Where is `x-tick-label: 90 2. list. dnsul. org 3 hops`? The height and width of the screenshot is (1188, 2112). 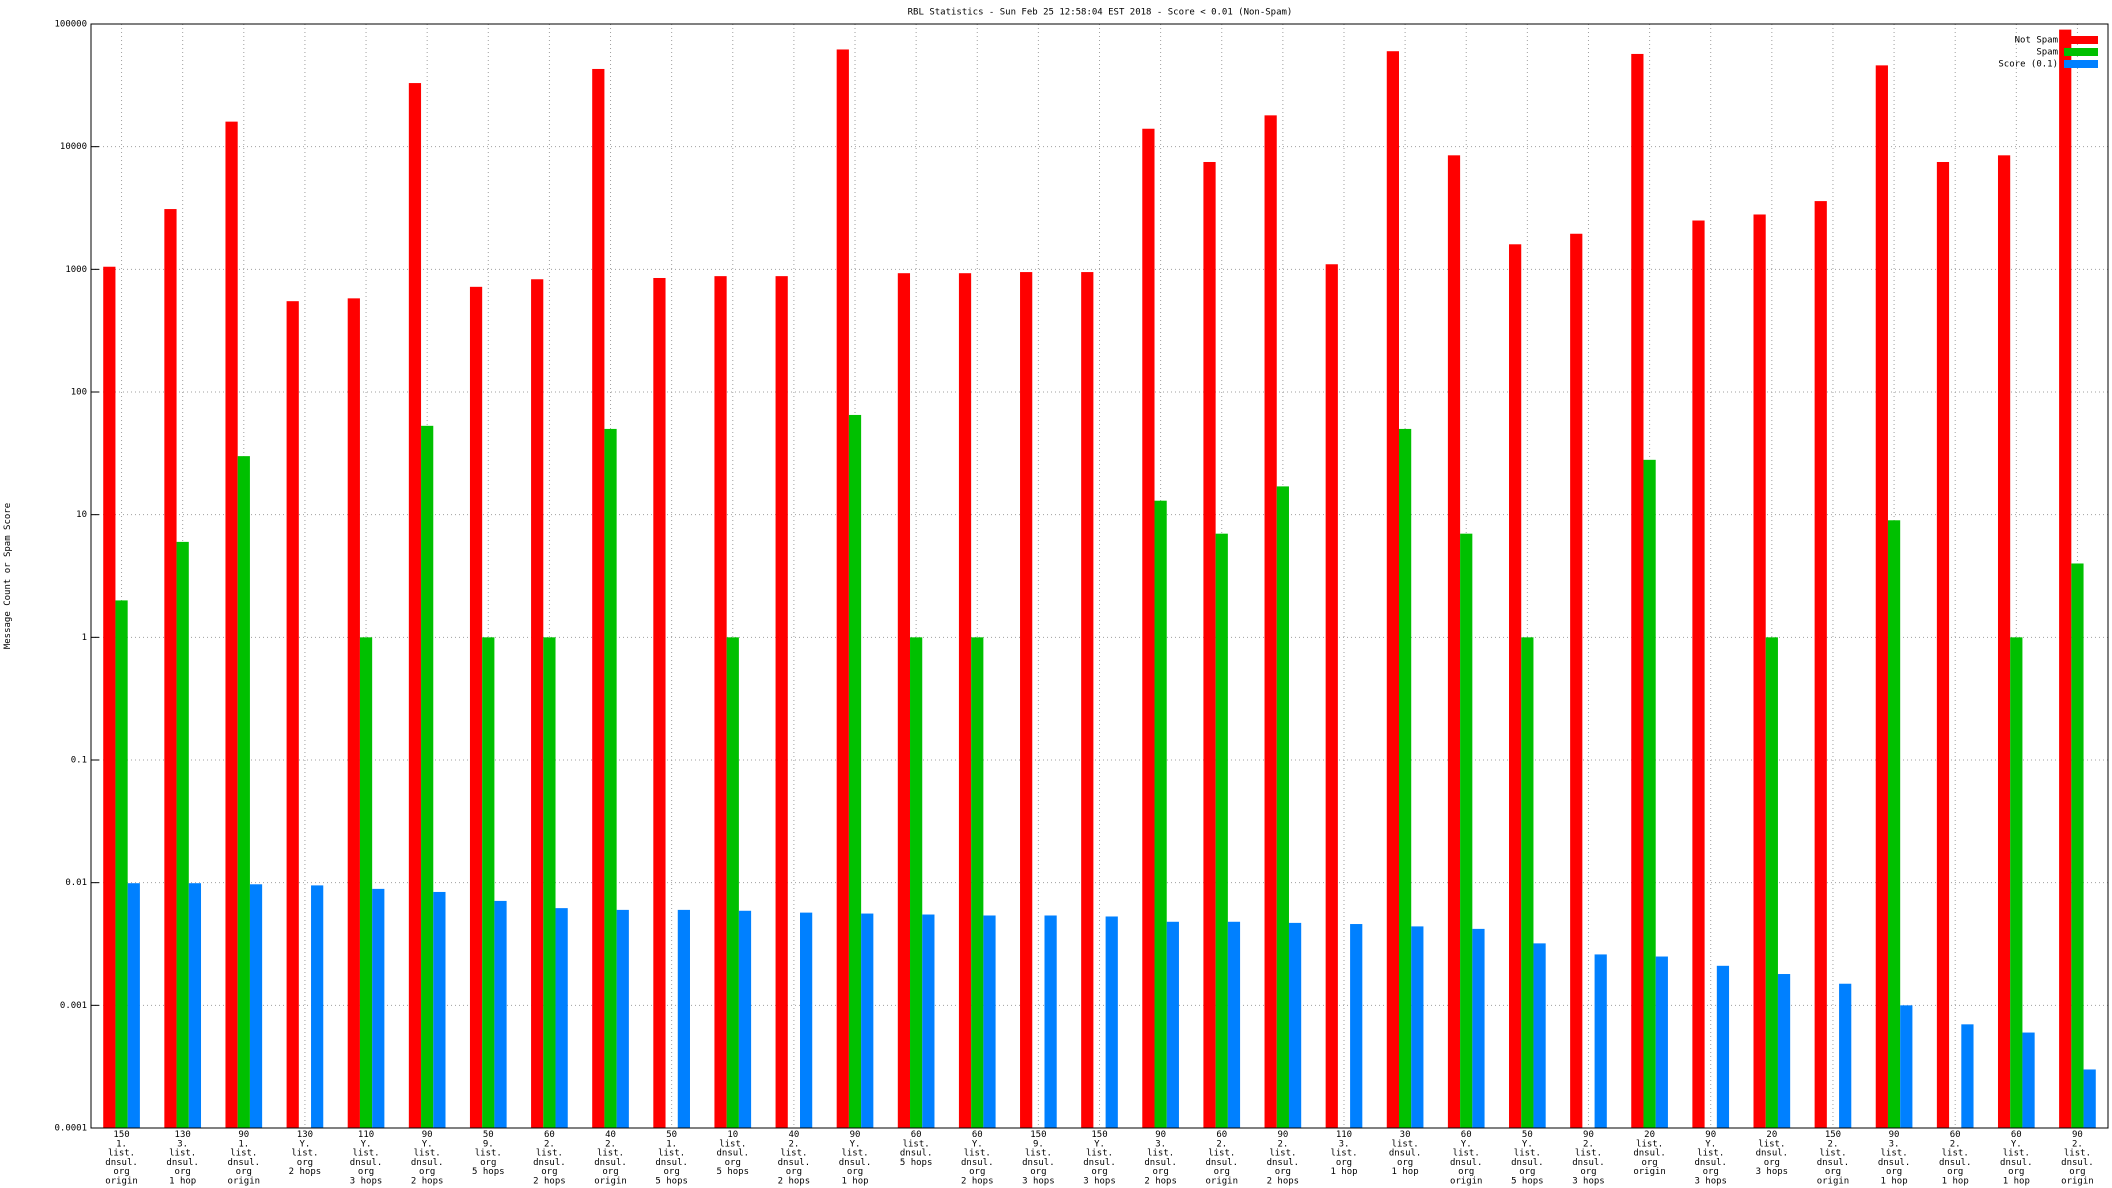 x-tick-label: 90 2. list. dnsul. org 3 hops is located at coordinates (1588, 1158).